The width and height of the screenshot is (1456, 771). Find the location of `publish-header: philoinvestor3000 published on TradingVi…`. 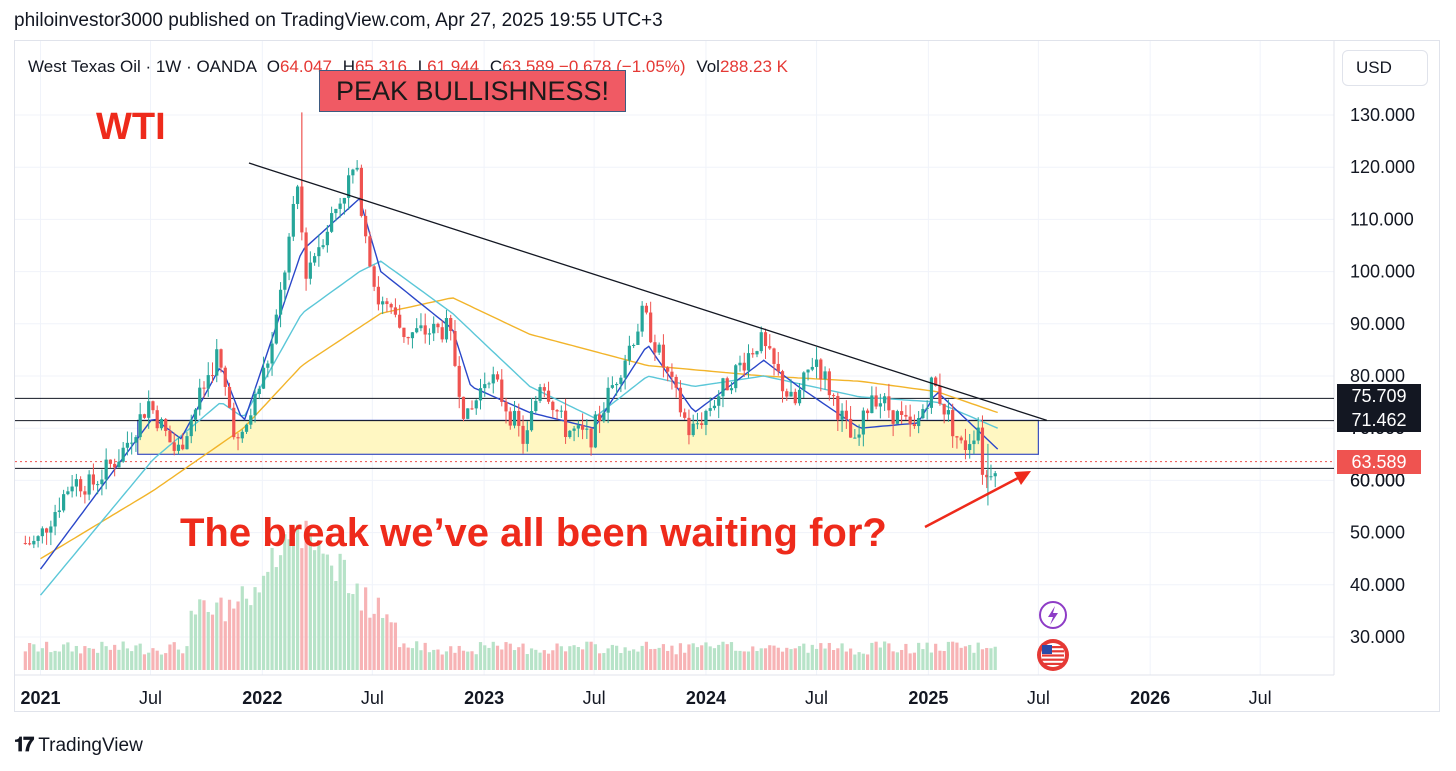

publish-header: philoinvestor3000 published on TradingVi… is located at coordinates (338, 20).